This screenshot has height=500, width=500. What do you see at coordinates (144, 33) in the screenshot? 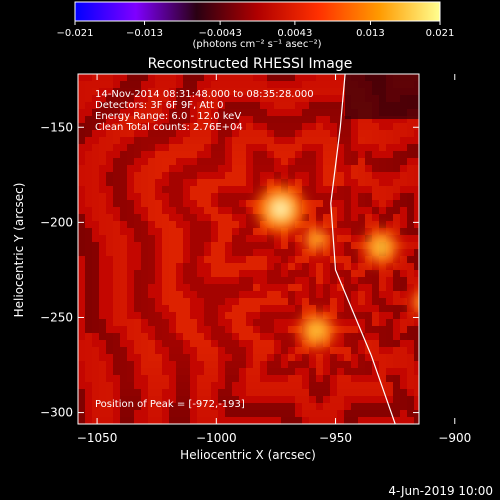
I see `colorbar-tick-label: −0.013` at bounding box center [144, 33].